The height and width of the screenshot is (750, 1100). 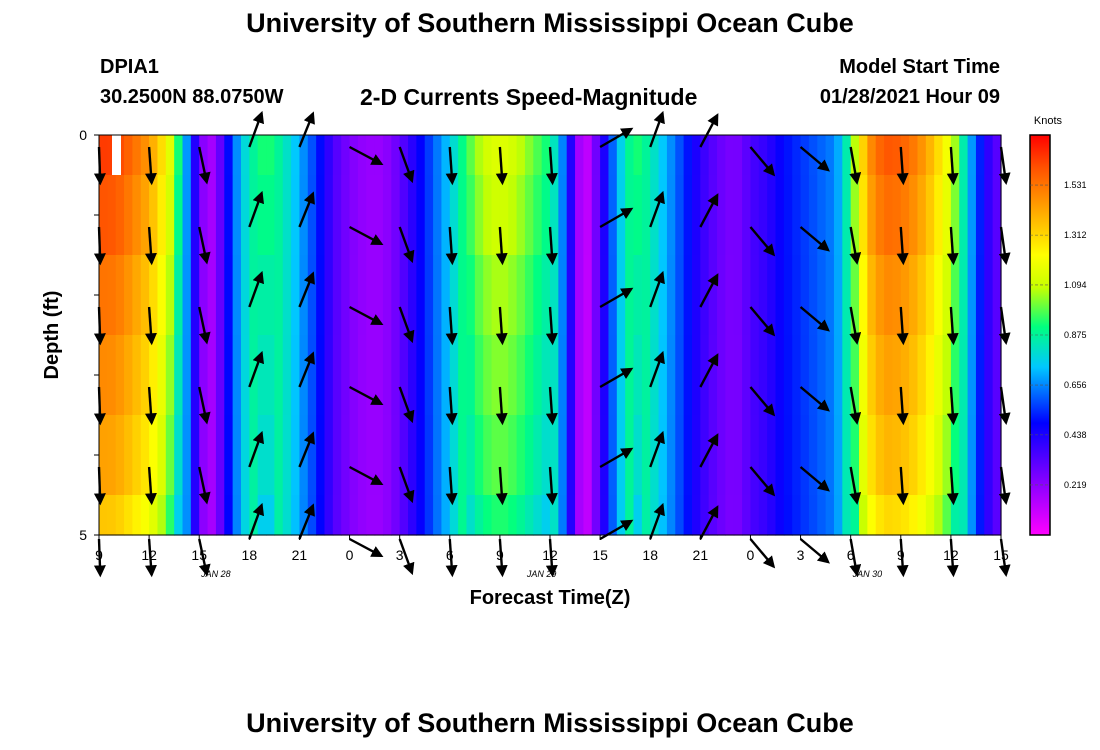 What do you see at coordinates (99, 555) in the screenshot?
I see `x-tick-label: 9` at bounding box center [99, 555].